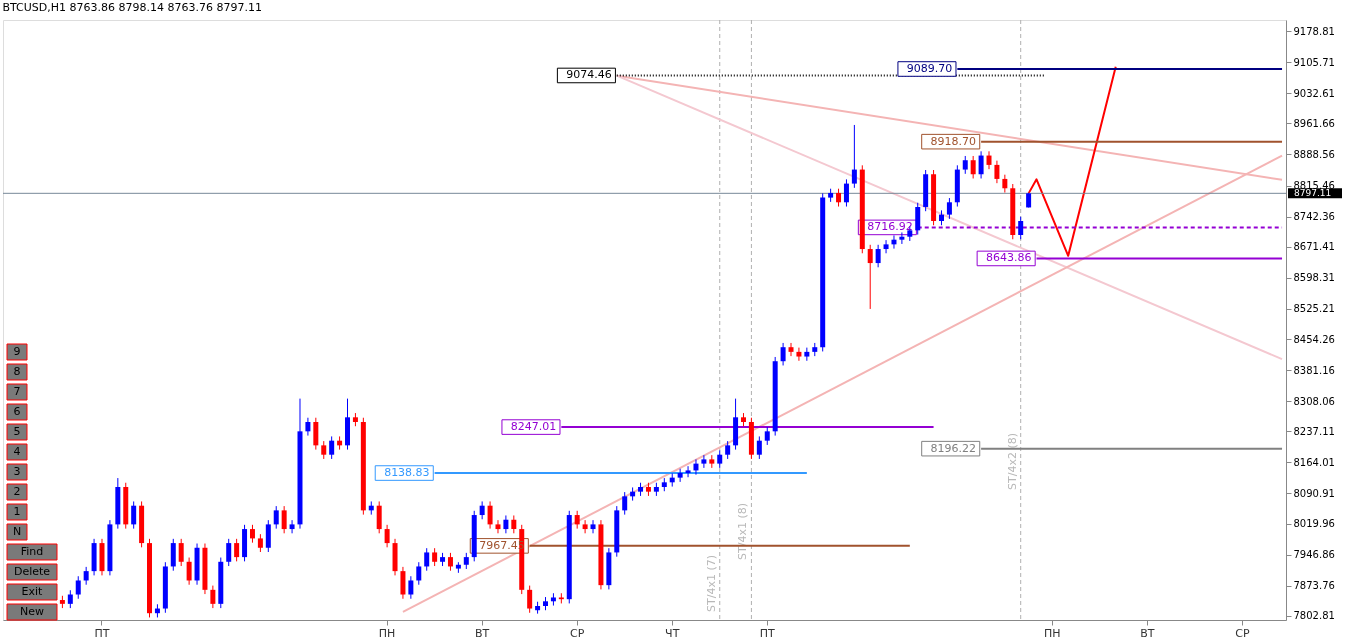 This screenshot has height=642, width=1363. Describe the element at coordinates (1314, 217) in the screenshot. I see `y-tick-label: 8742.36` at that location.